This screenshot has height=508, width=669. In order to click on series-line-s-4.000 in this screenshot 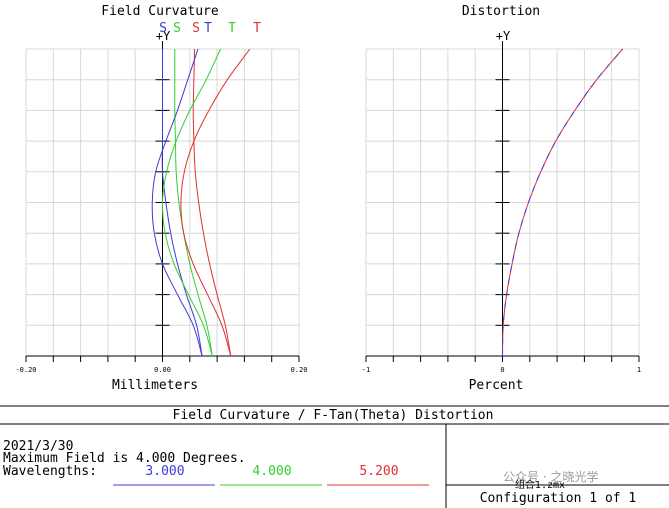, I will do `click(193, 203)`.